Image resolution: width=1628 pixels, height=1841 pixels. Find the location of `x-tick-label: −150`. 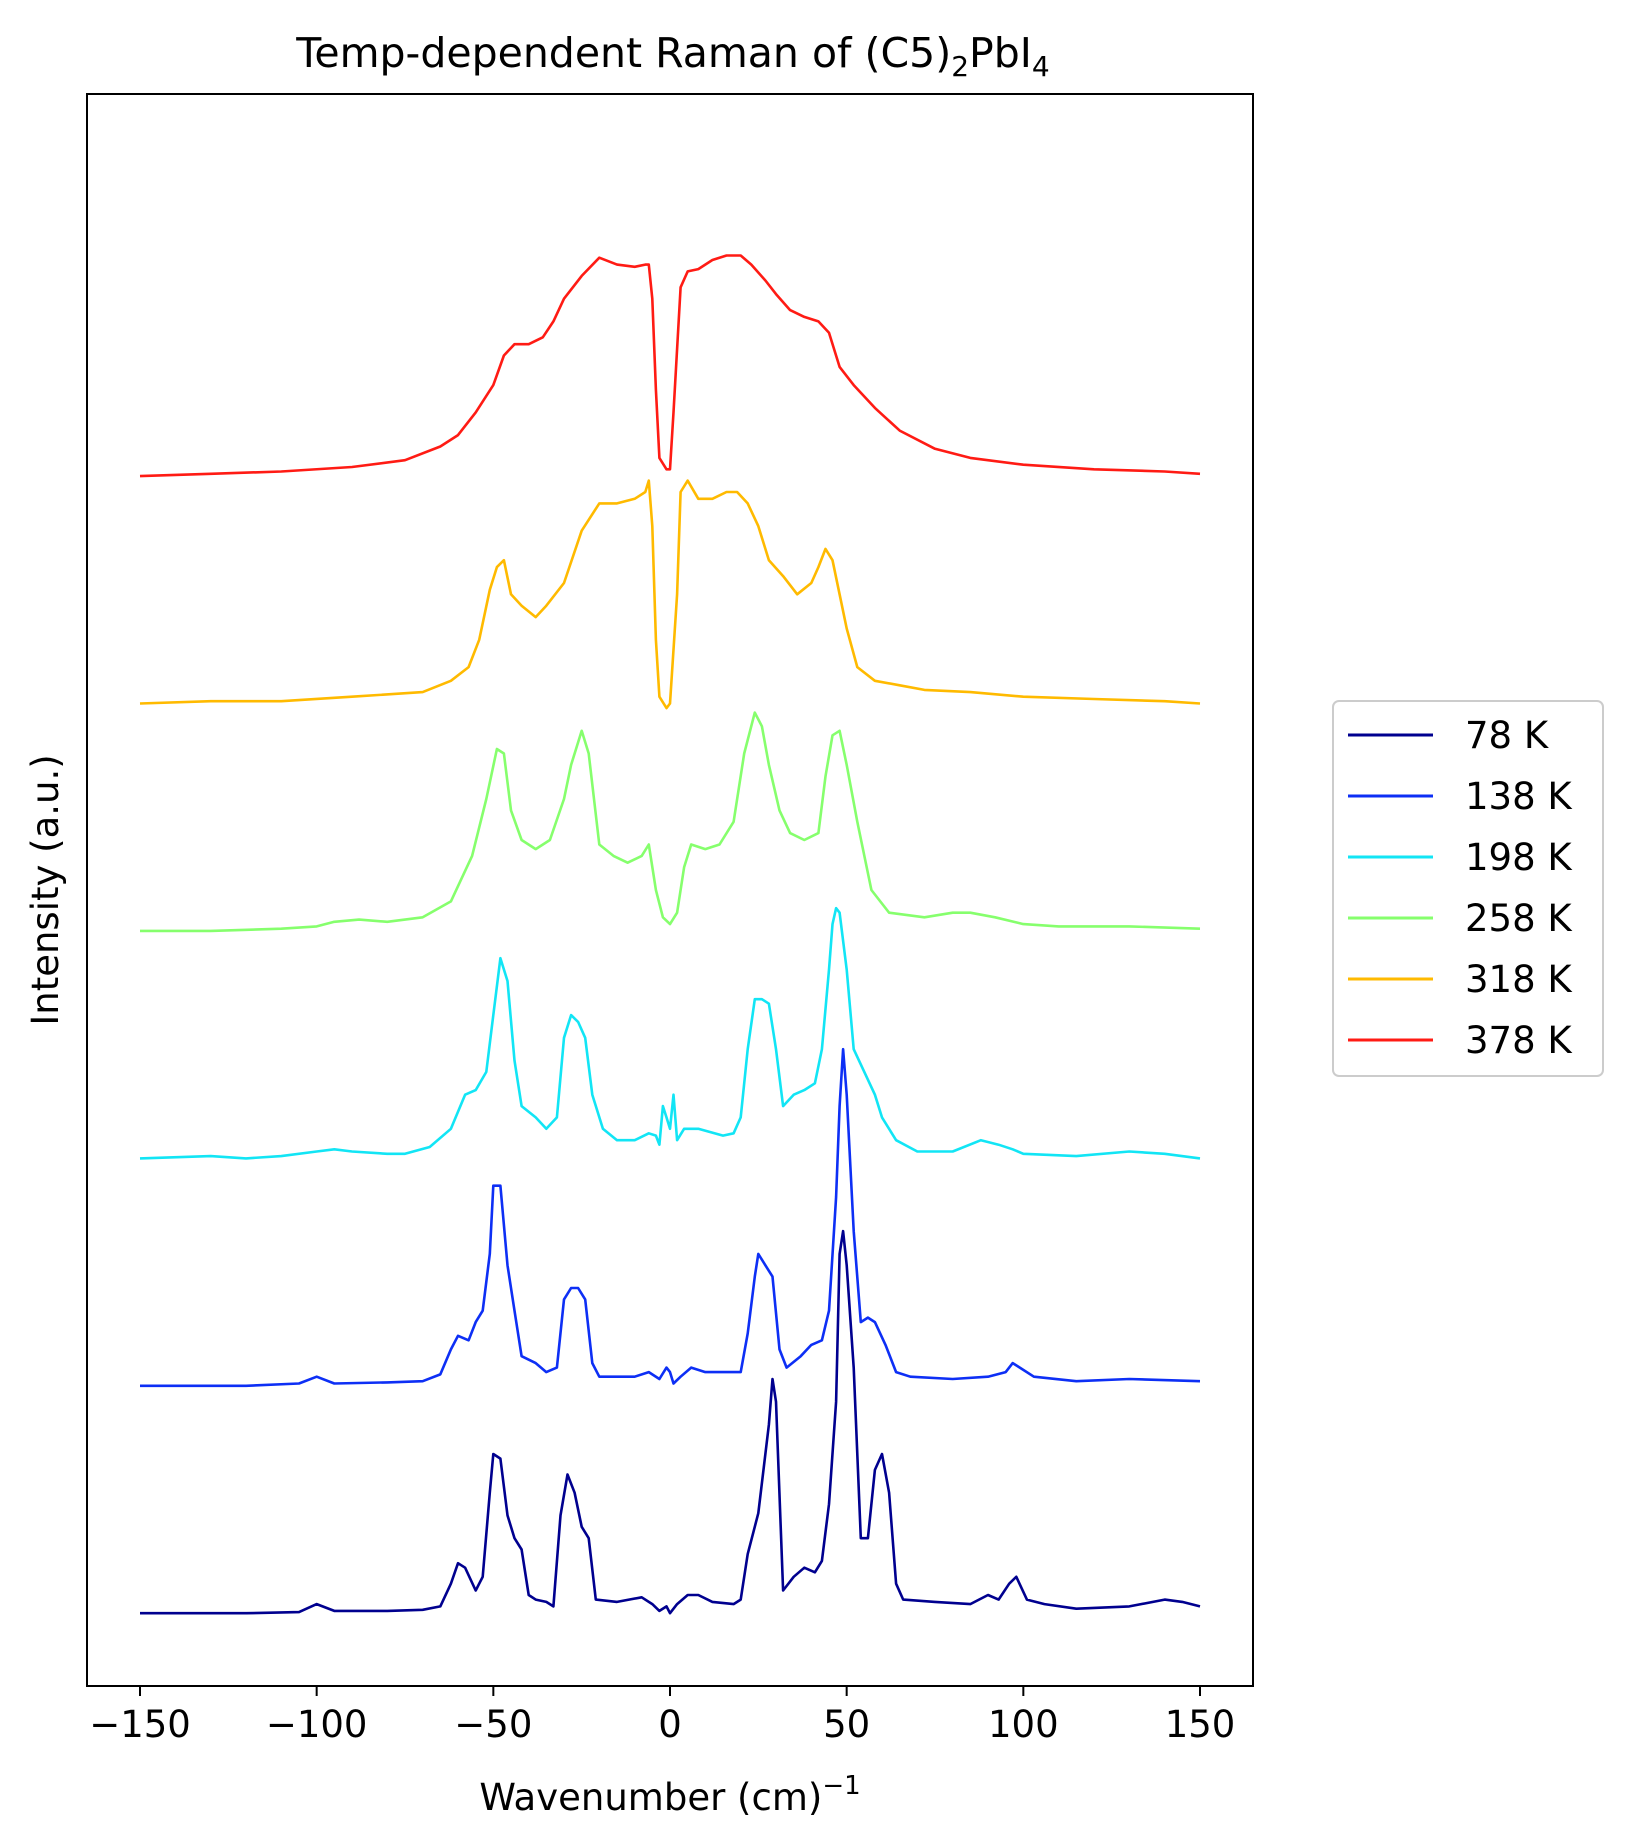

x-tick-label: −150 is located at coordinates (140, 1724).